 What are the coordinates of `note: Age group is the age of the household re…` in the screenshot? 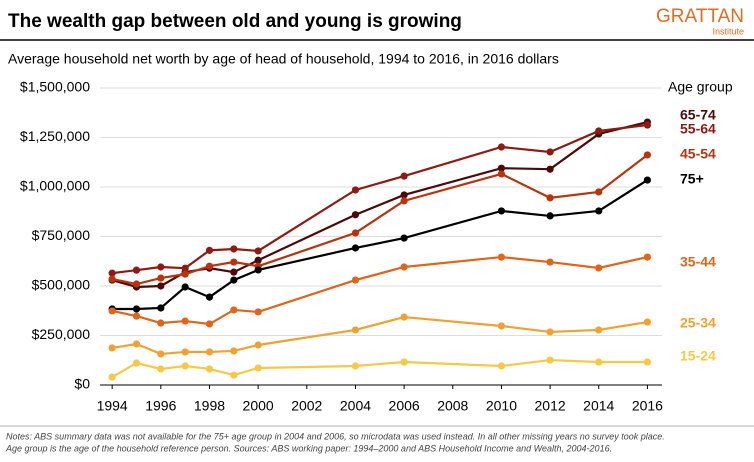 It's located at (308, 448).